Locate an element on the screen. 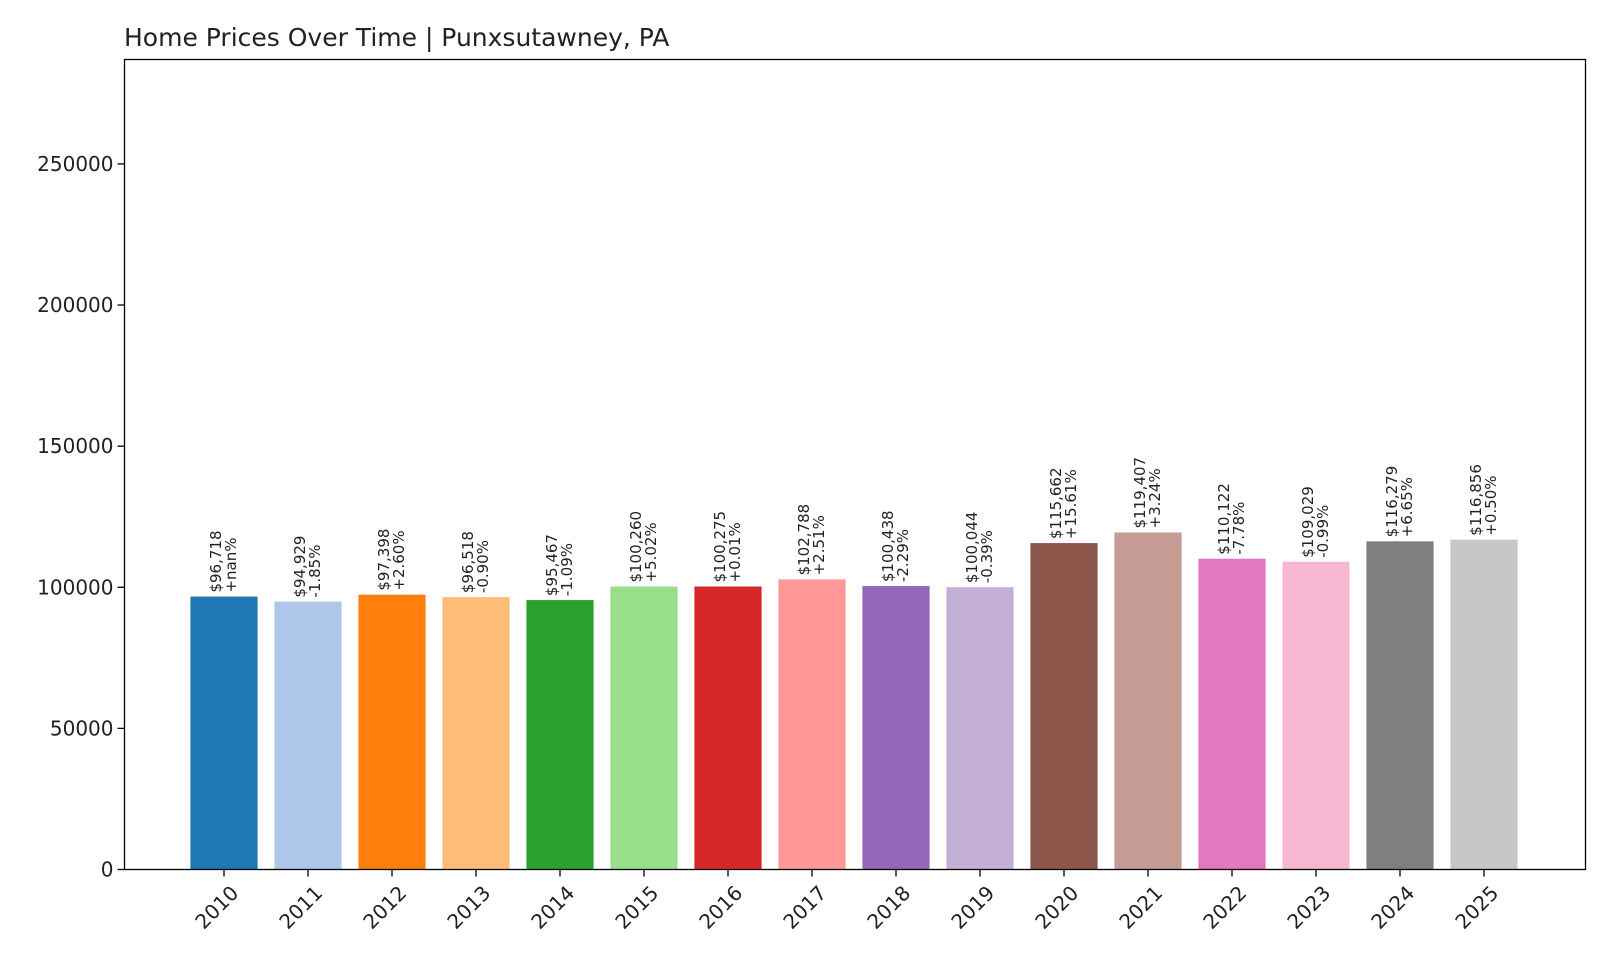 Image resolution: width=1600 pixels, height=964 pixels. y-tick-label: 250000 is located at coordinates (75, 164).